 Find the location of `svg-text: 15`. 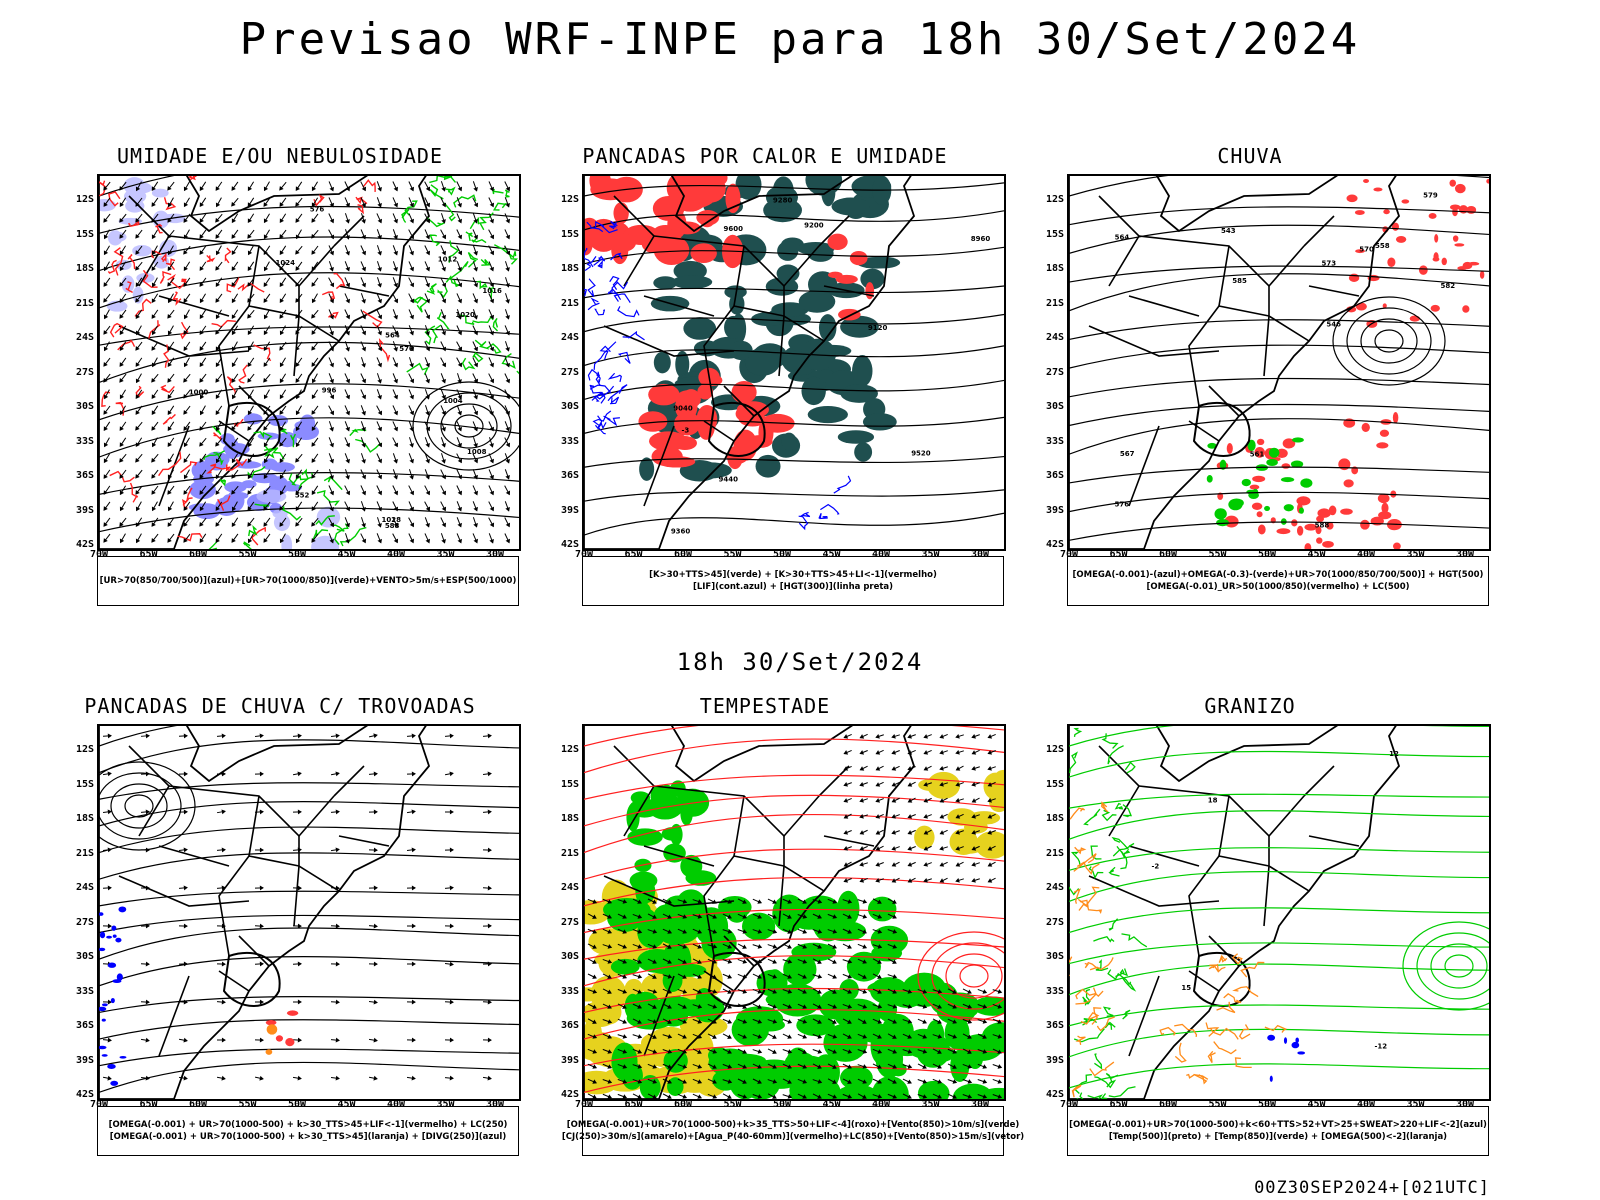

svg-text: 15 is located at coordinates (1186, 988).